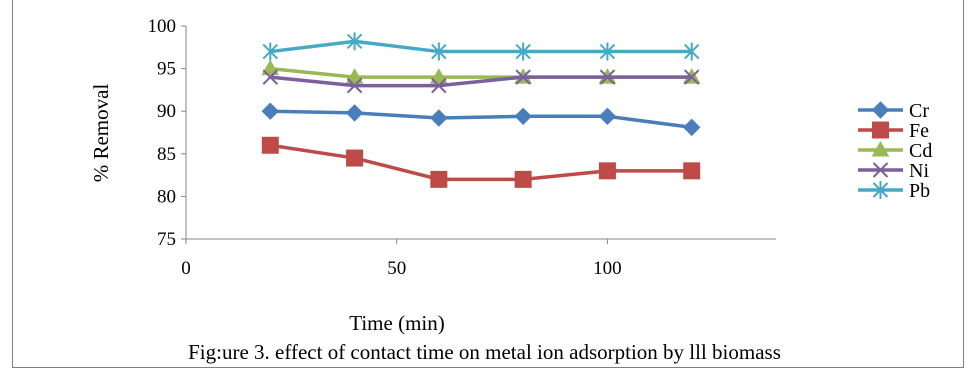 This screenshot has height=370, width=969. What do you see at coordinates (396, 323) in the screenshot?
I see `x-axis-title: Time (min)` at bounding box center [396, 323].